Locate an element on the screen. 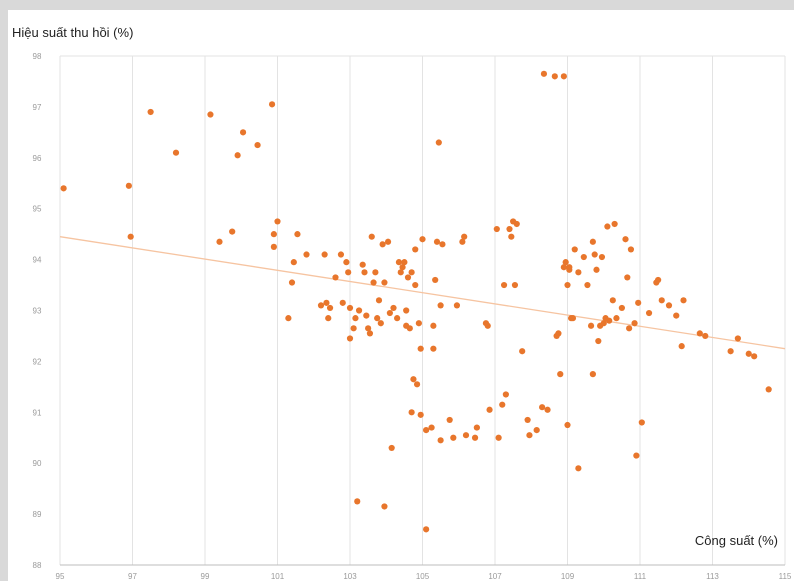  y-tick-label: 94 is located at coordinates (37, 260).